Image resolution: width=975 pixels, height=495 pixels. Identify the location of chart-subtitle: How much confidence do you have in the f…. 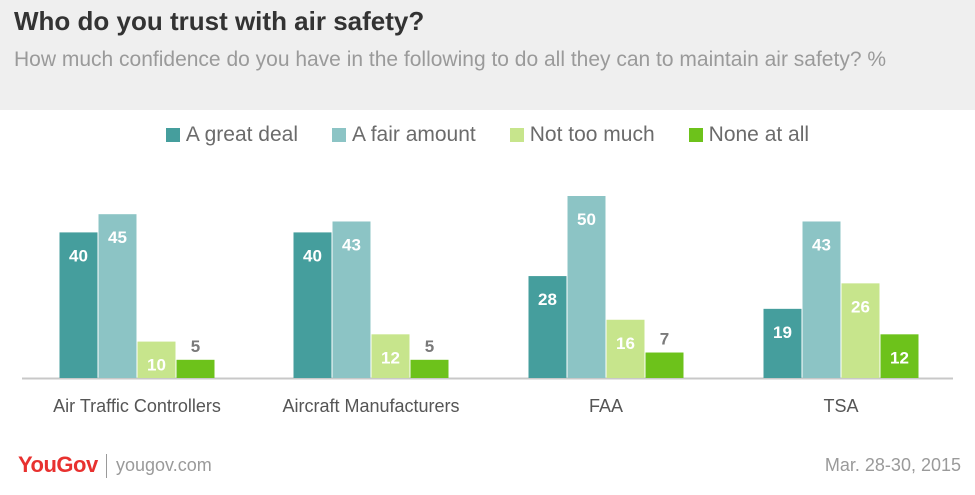
(450, 59).